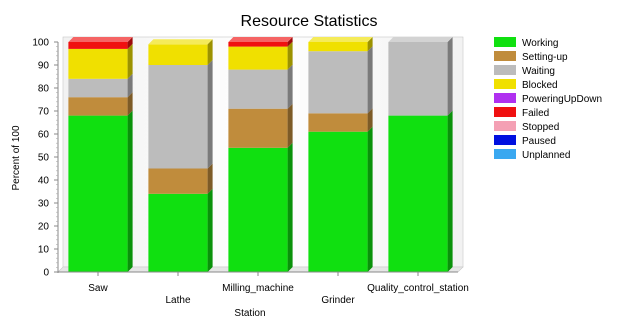 This screenshot has width=622, height=320. I want to click on bar-Lathe, so click(180, 155).